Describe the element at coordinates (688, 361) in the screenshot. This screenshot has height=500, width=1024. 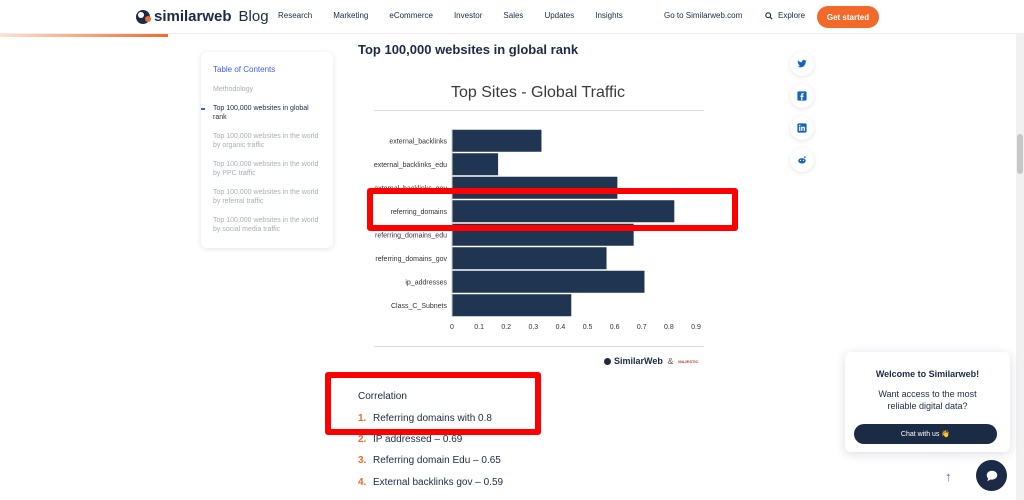
I see `majestic-logo: MAJESTIC` at that location.